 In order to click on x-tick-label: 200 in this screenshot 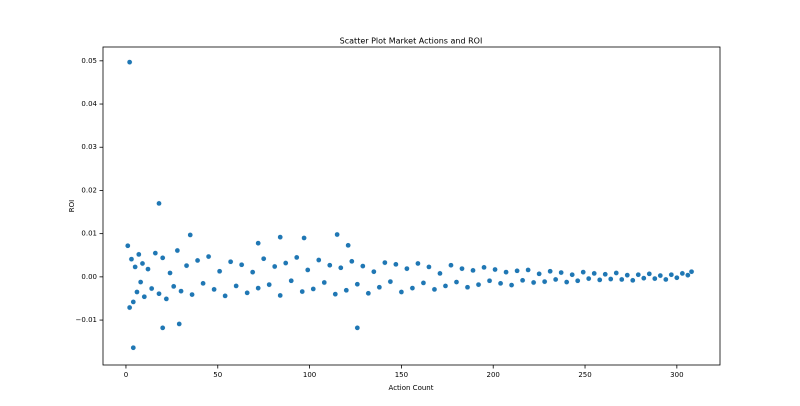, I will do `click(493, 375)`.